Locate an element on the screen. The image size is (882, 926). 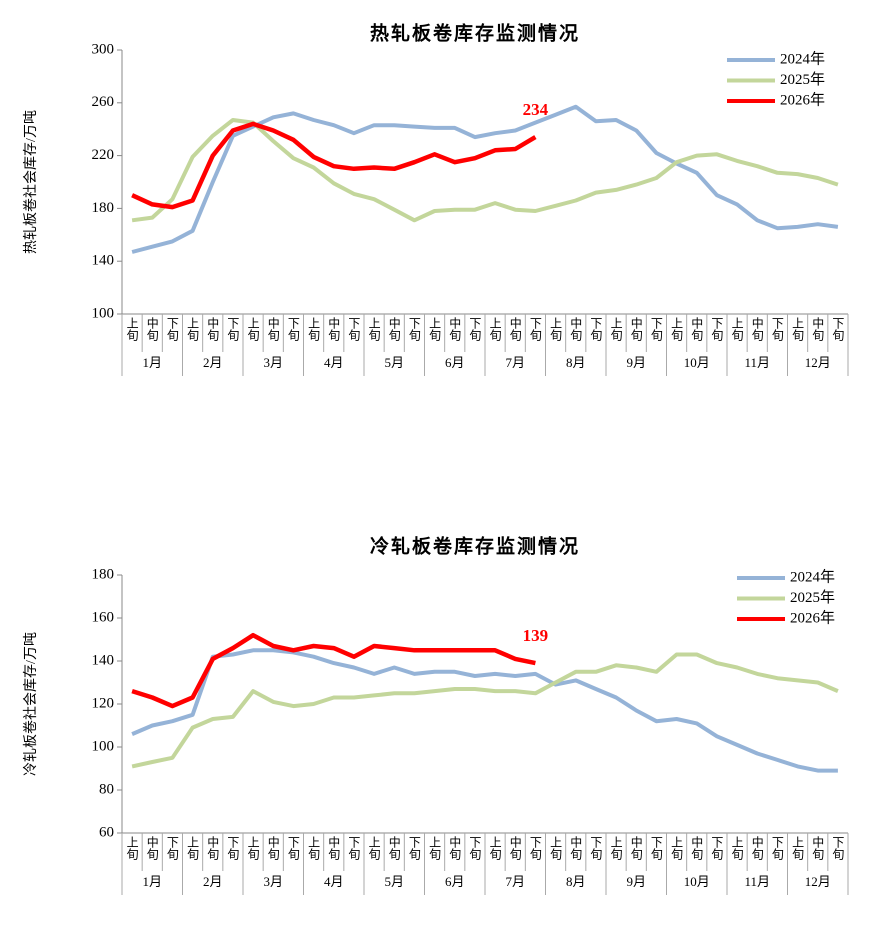
y-tick-label: 260 is located at coordinates (103, 102).